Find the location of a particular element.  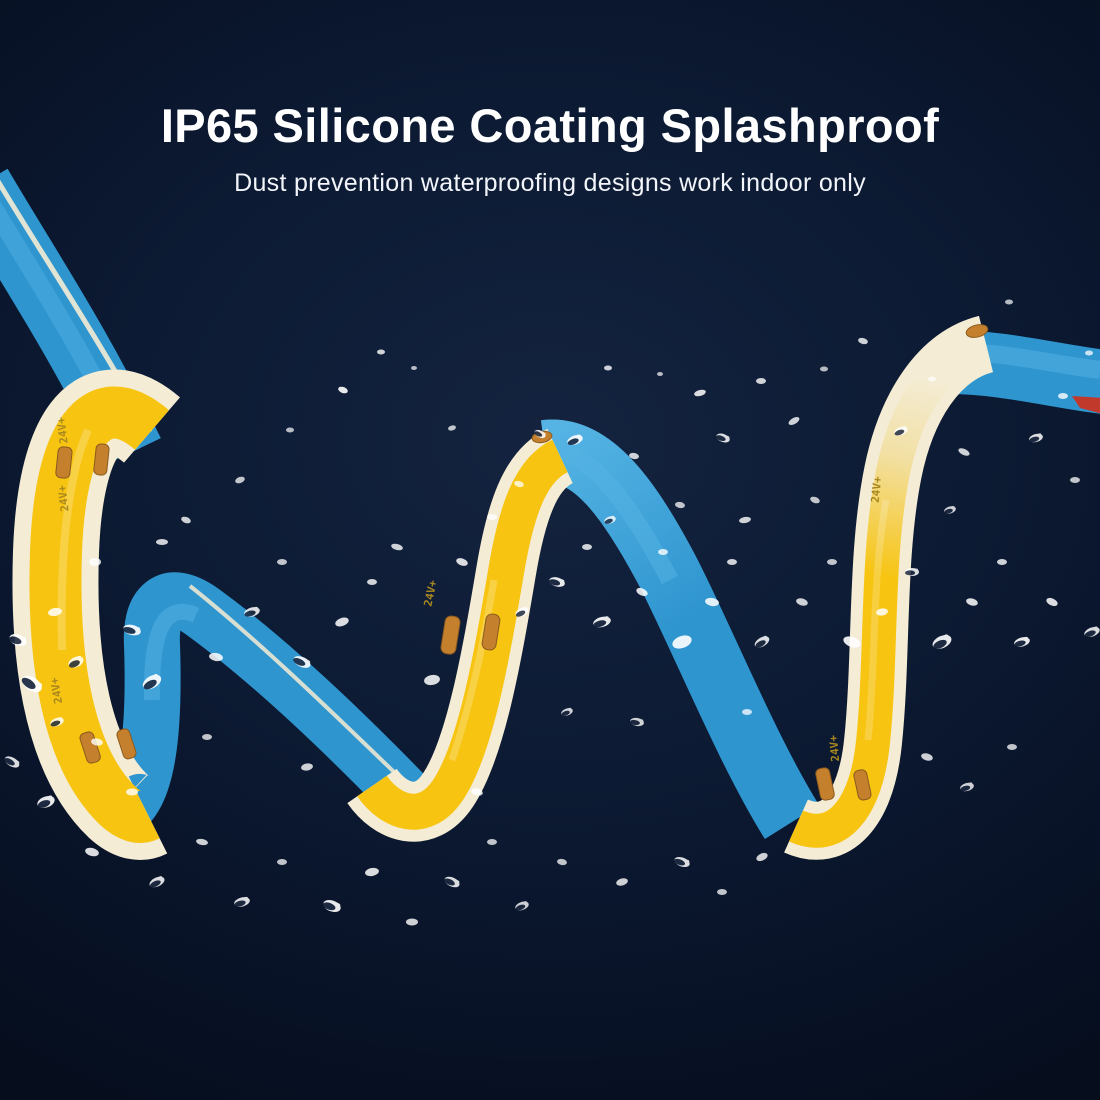

strip-segment-loop-inner-blue is located at coordinates (267, 705).